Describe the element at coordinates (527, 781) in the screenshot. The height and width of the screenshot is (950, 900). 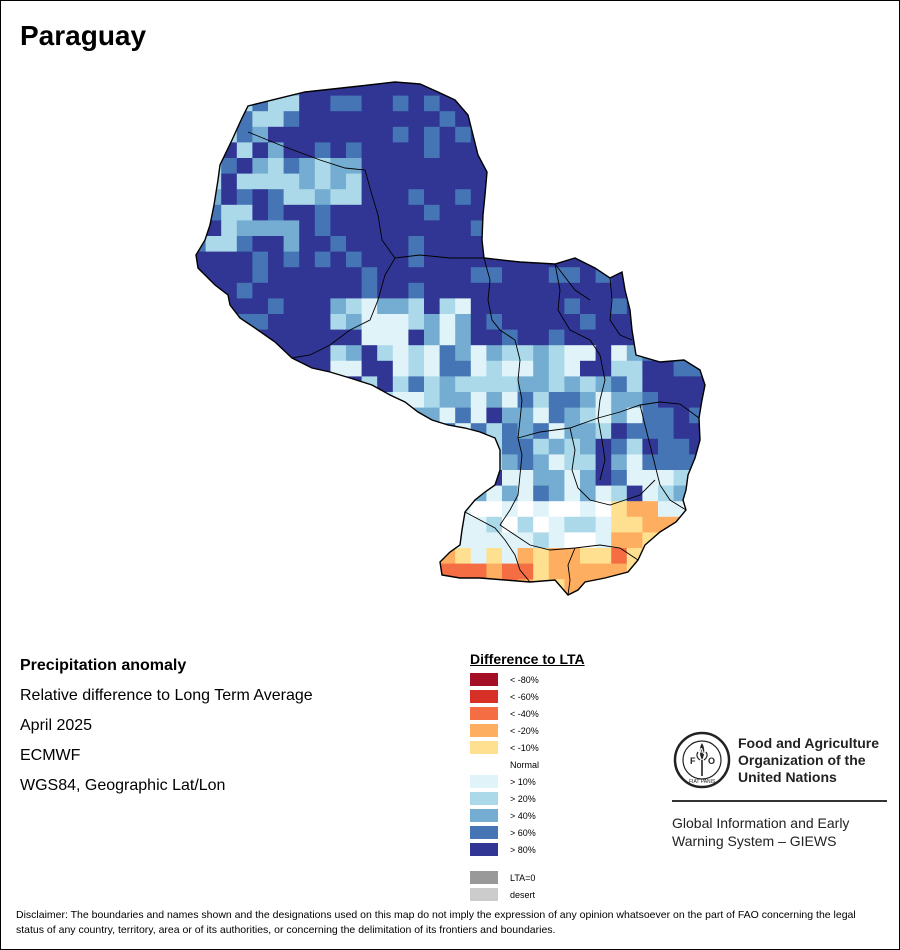
I see `legend-class-row: > 10%` at that location.